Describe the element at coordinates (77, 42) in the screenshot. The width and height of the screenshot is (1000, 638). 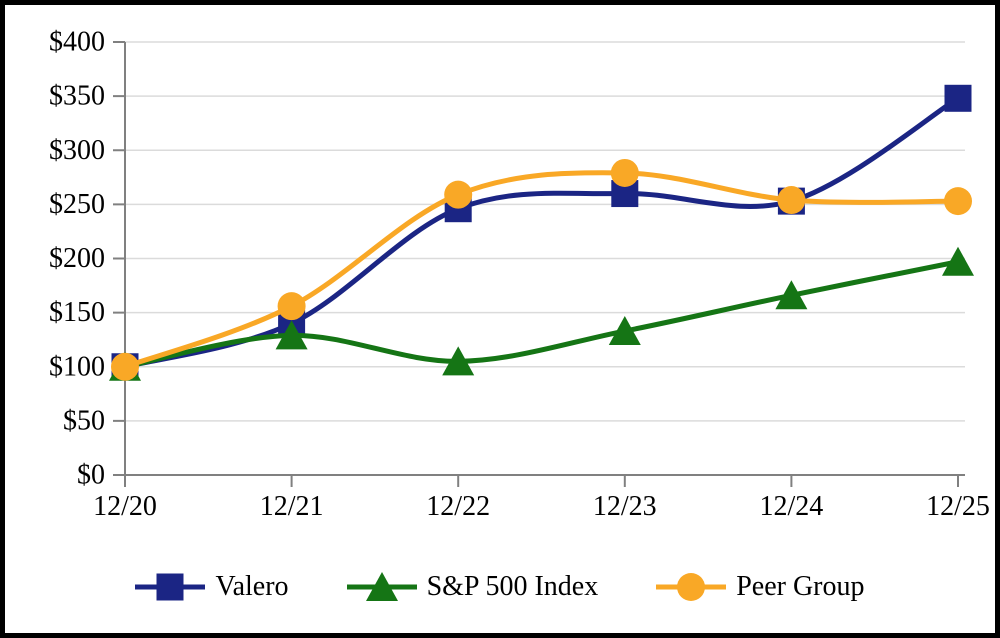
I see `y-axis-label: $400` at that location.